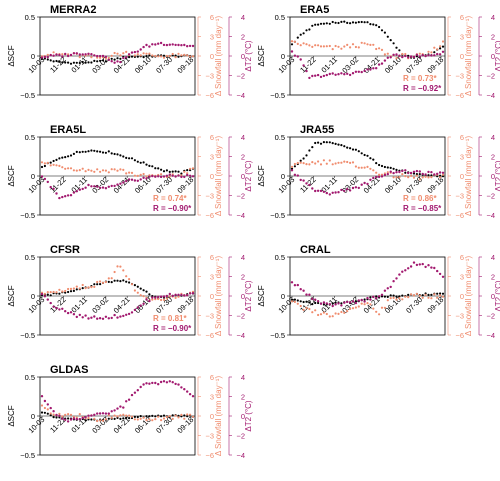 The width and height of the screenshot is (500, 481). Describe the element at coordinates (317, 130) in the screenshot. I see `panel-title: JRA55` at that location.